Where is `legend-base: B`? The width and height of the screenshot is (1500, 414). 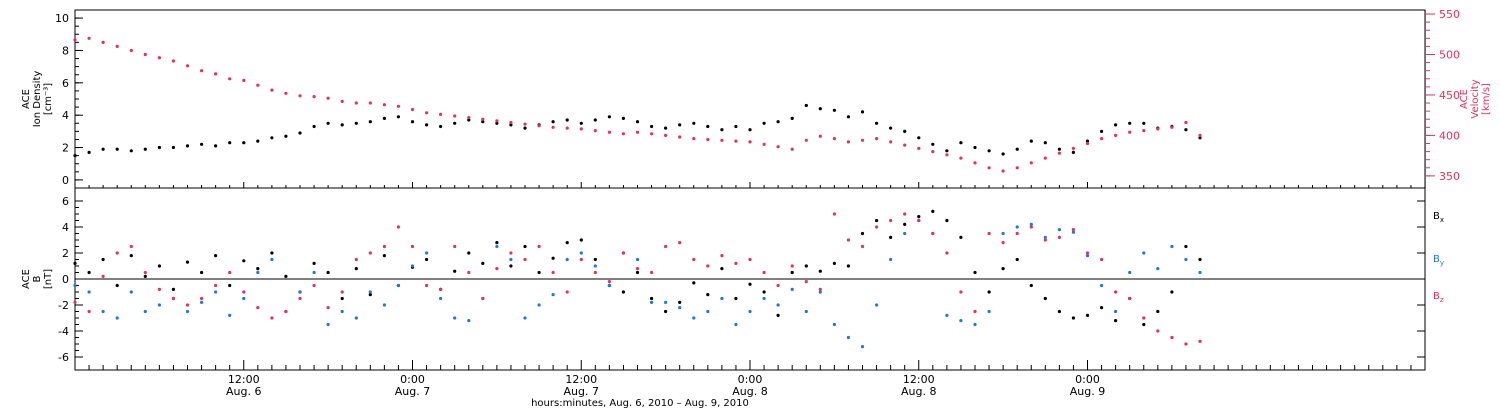
legend-base: B is located at coordinates (1436, 296).